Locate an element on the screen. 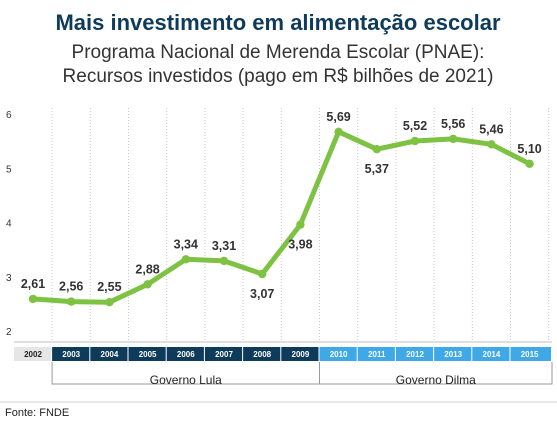  data-point-2007 is located at coordinates (224, 261).